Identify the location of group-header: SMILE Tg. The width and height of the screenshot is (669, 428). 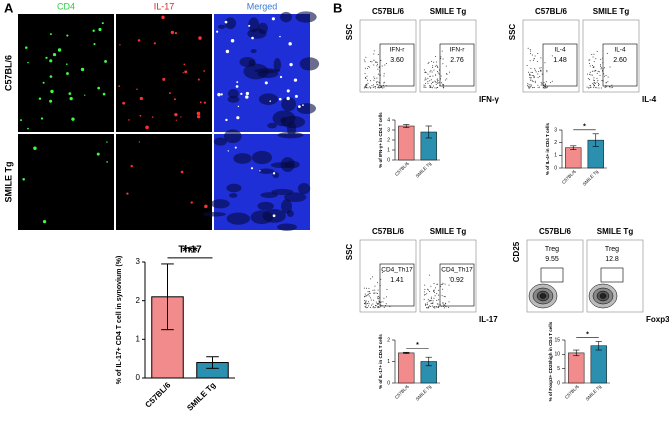
(448, 231).